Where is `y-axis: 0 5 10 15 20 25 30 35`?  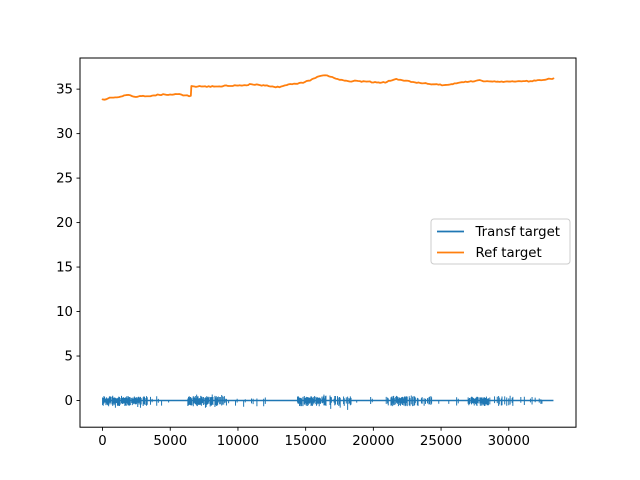 y-axis: 0 5 10 15 20 25 30 35 is located at coordinates (68, 246).